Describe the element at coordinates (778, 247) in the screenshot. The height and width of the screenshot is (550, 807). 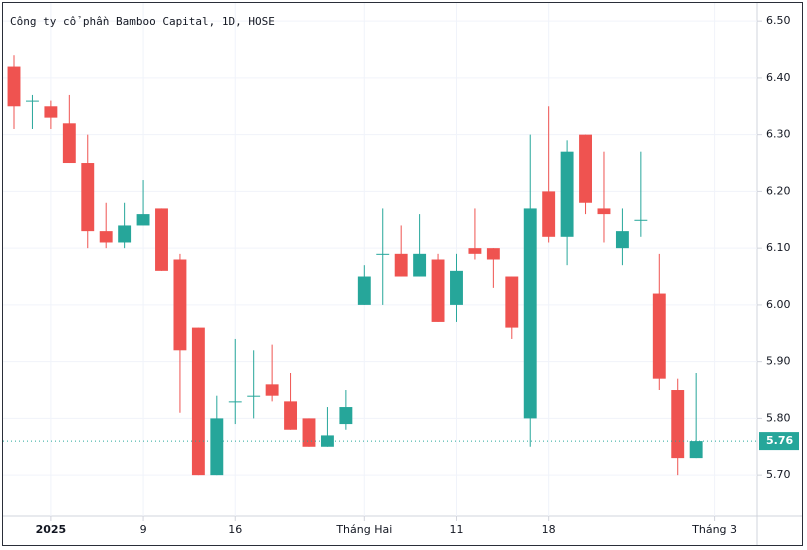
I see `y-tick-label: 6.10` at that location.